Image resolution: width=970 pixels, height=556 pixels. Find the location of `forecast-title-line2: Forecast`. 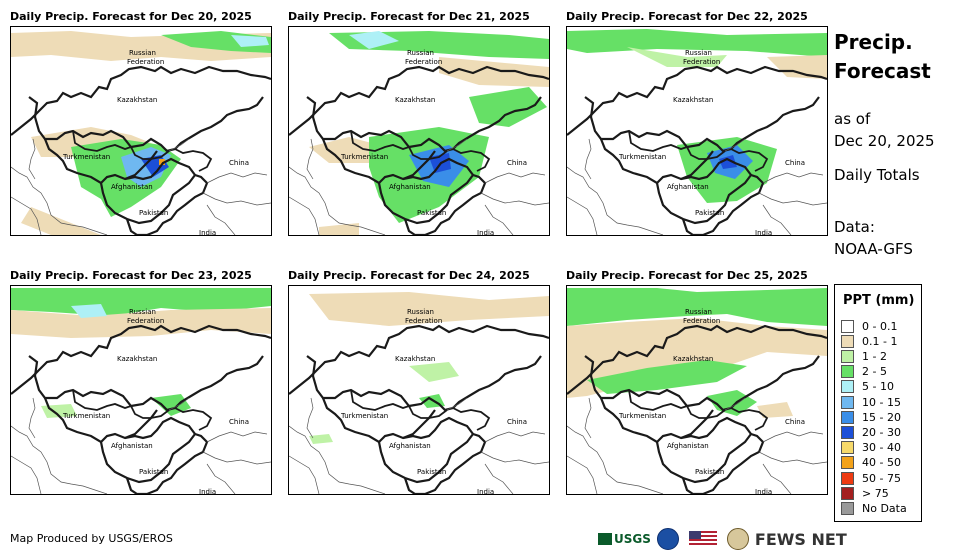

forecast-title-line2: Forecast is located at coordinates (882, 71).